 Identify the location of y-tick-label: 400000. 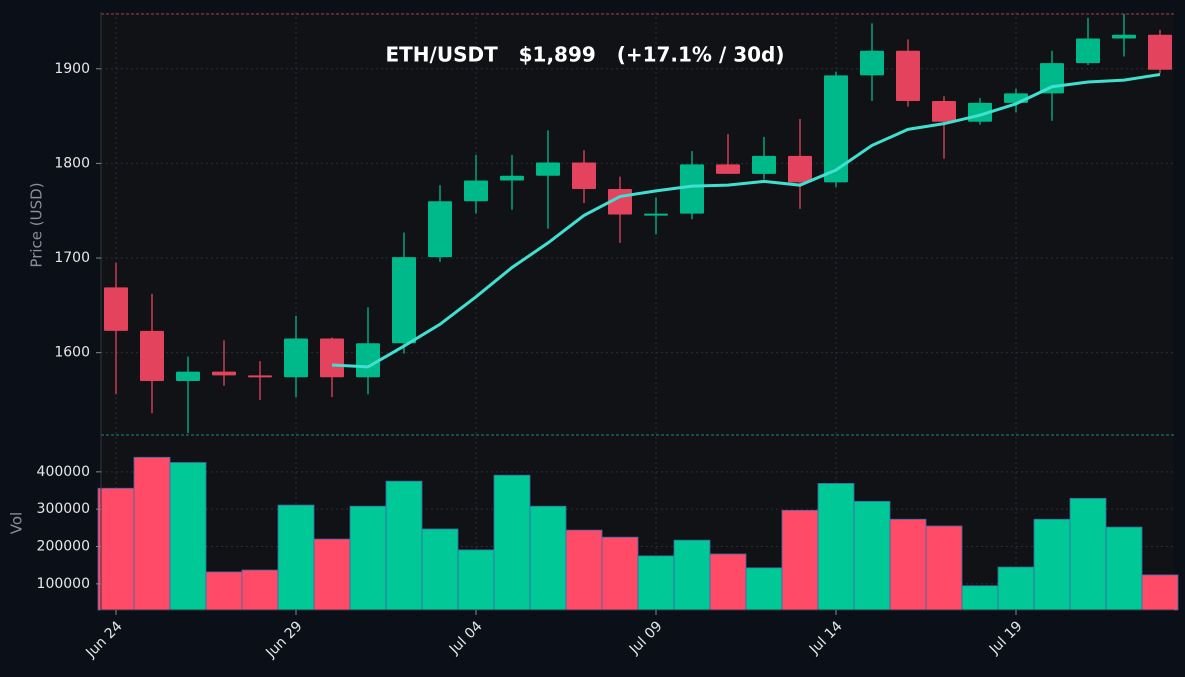
(63, 472).